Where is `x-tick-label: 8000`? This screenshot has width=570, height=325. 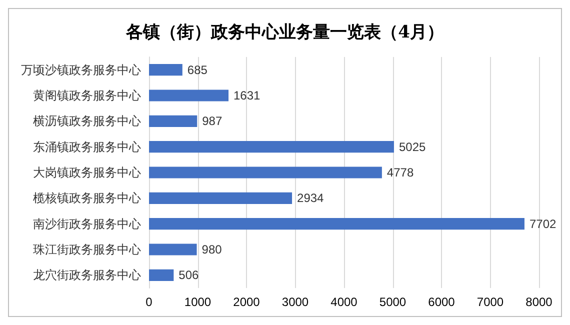 x-tick-label: 8000 is located at coordinates (539, 302).